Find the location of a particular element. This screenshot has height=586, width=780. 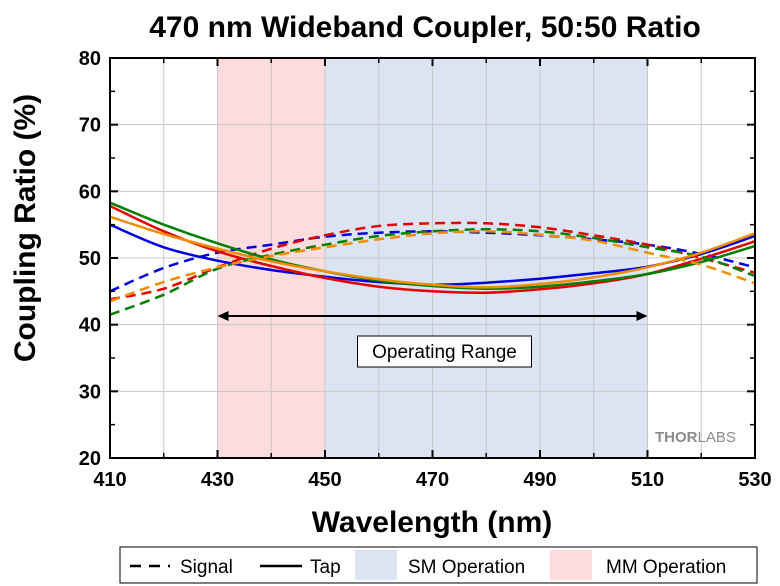

x-tick-label: 450 is located at coordinates (324, 480).